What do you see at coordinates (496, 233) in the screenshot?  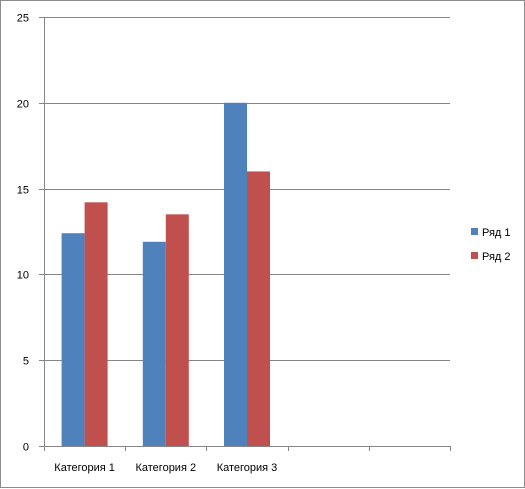 I see `legend-label: Ряд 1` at bounding box center [496, 233].